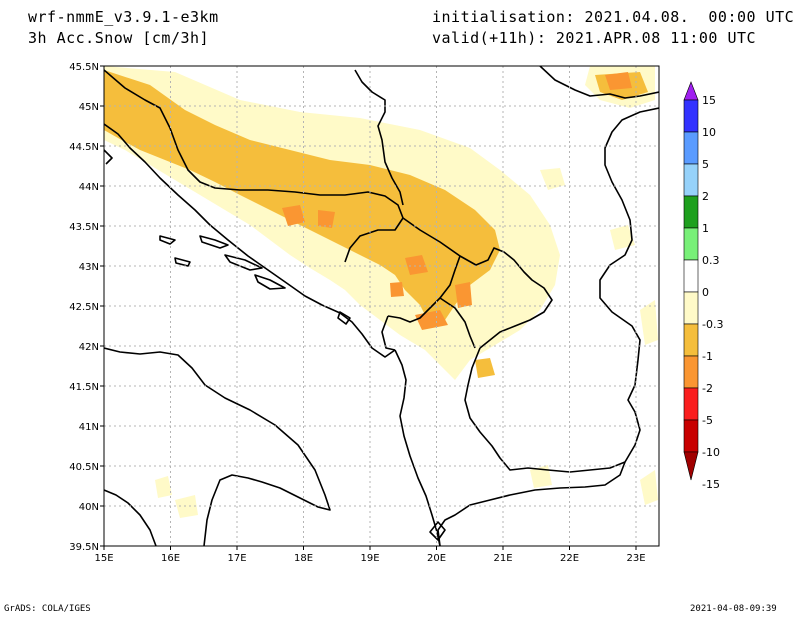 This screenshot has width=800, height=618. Describe the element at coordinates (47, 609) in the screenshot. I see `footer-credit: GrADS: COLA/IGES` at that location.